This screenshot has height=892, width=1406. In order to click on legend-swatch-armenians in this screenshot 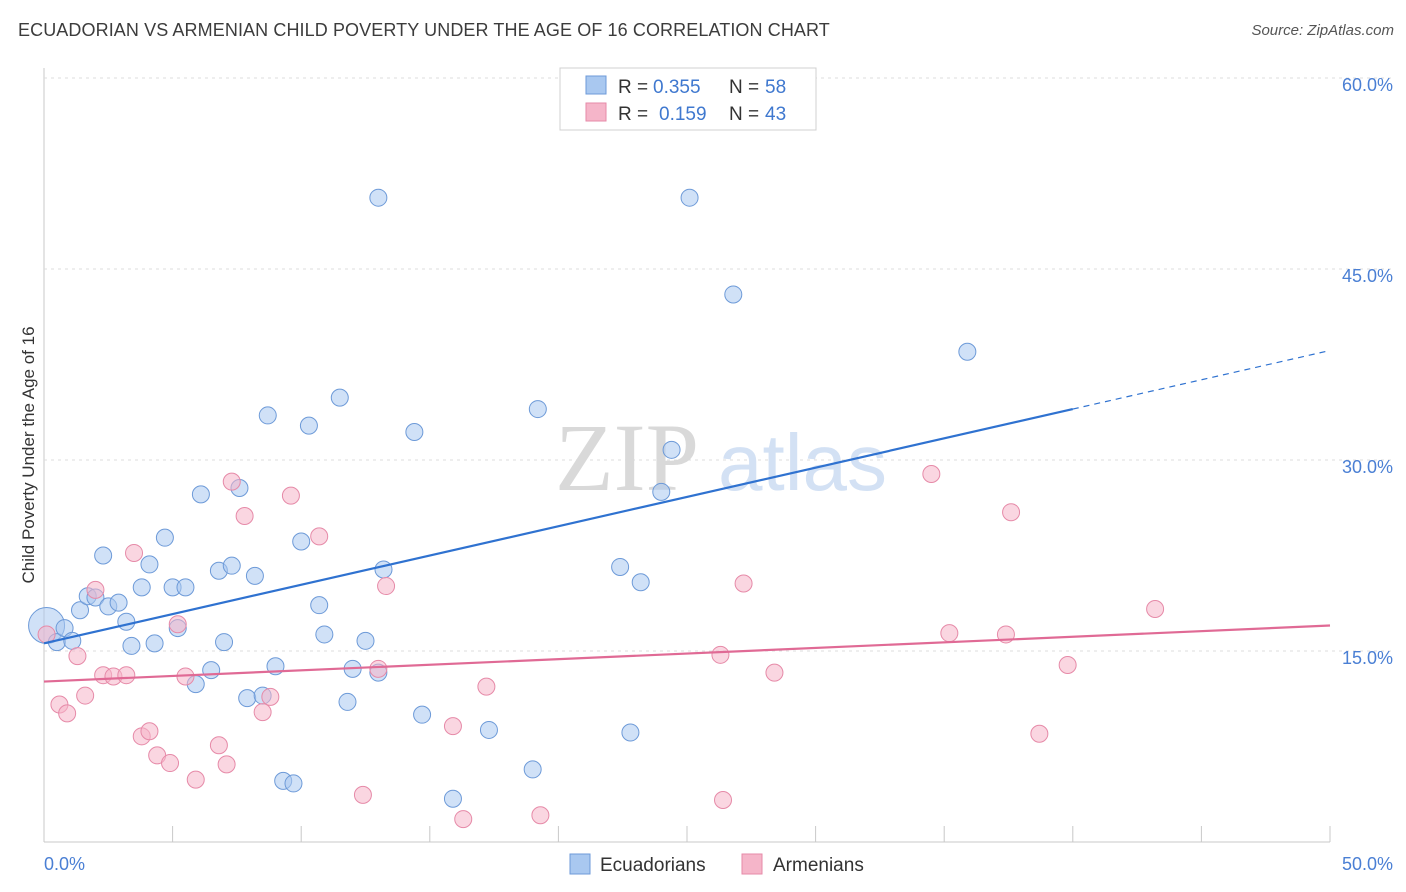, I will do `click(596, 112)`.